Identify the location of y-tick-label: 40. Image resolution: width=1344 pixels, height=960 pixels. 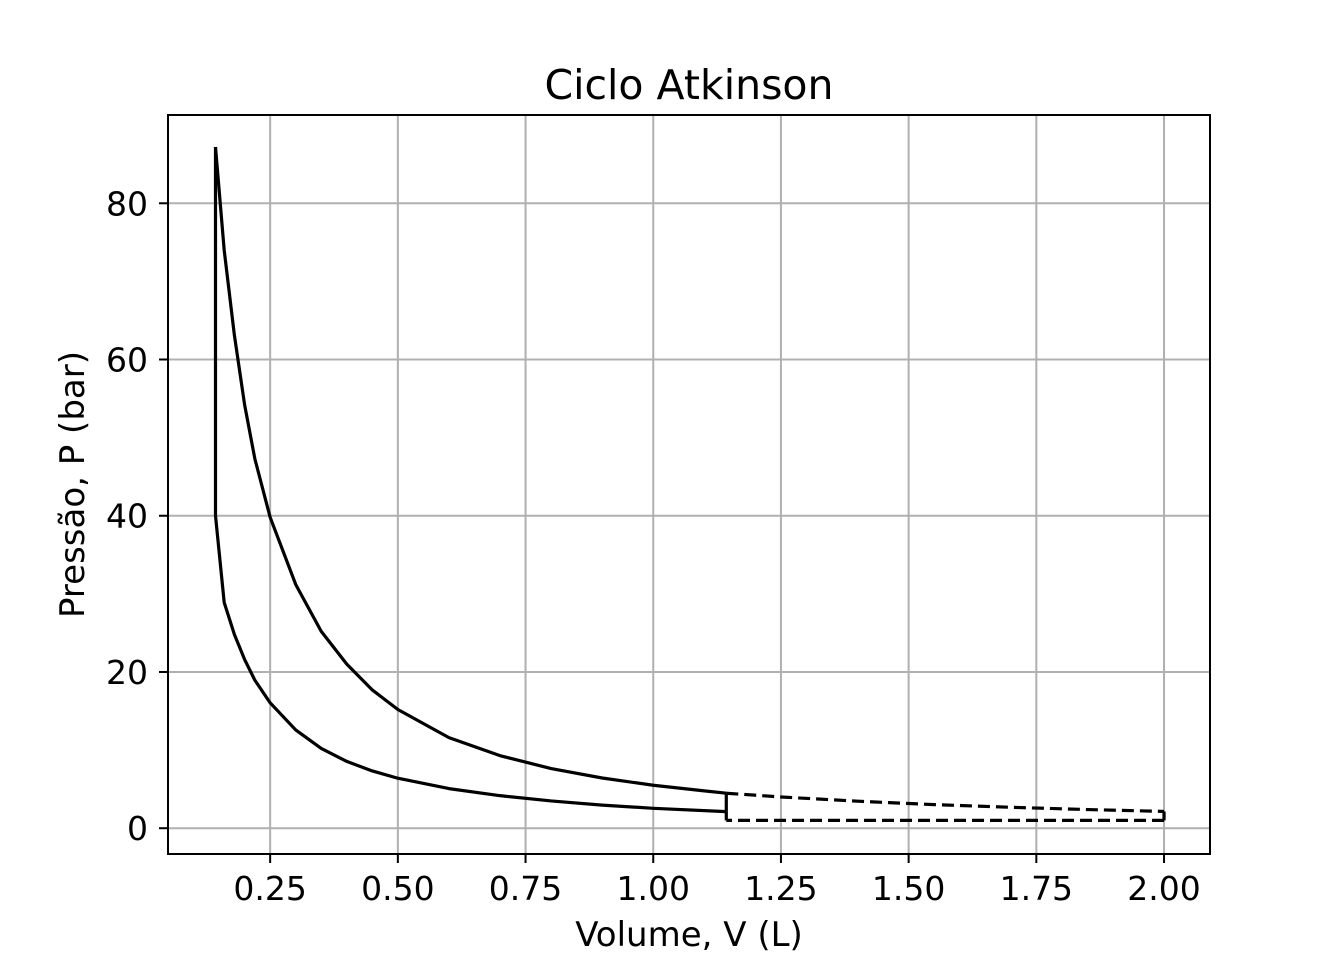
(127, 516).